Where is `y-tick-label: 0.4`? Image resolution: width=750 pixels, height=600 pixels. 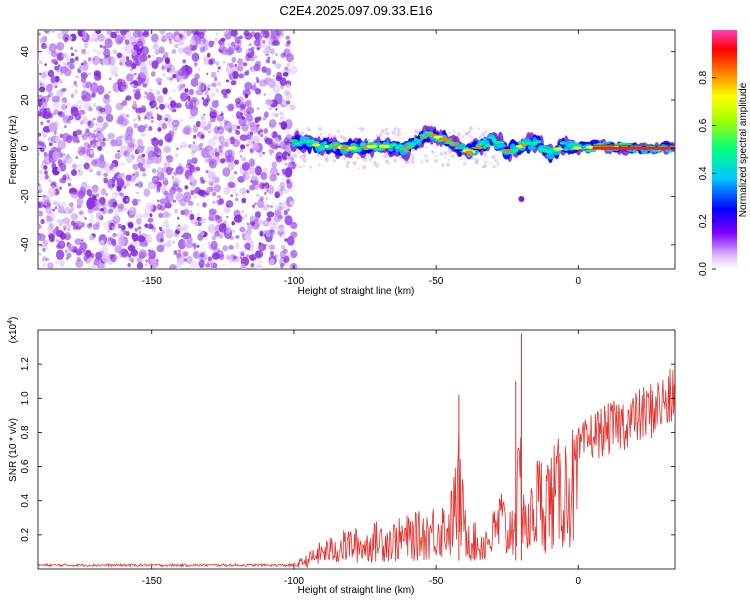
y-tick-label: 0.4 is located at coordinates (25, 500).